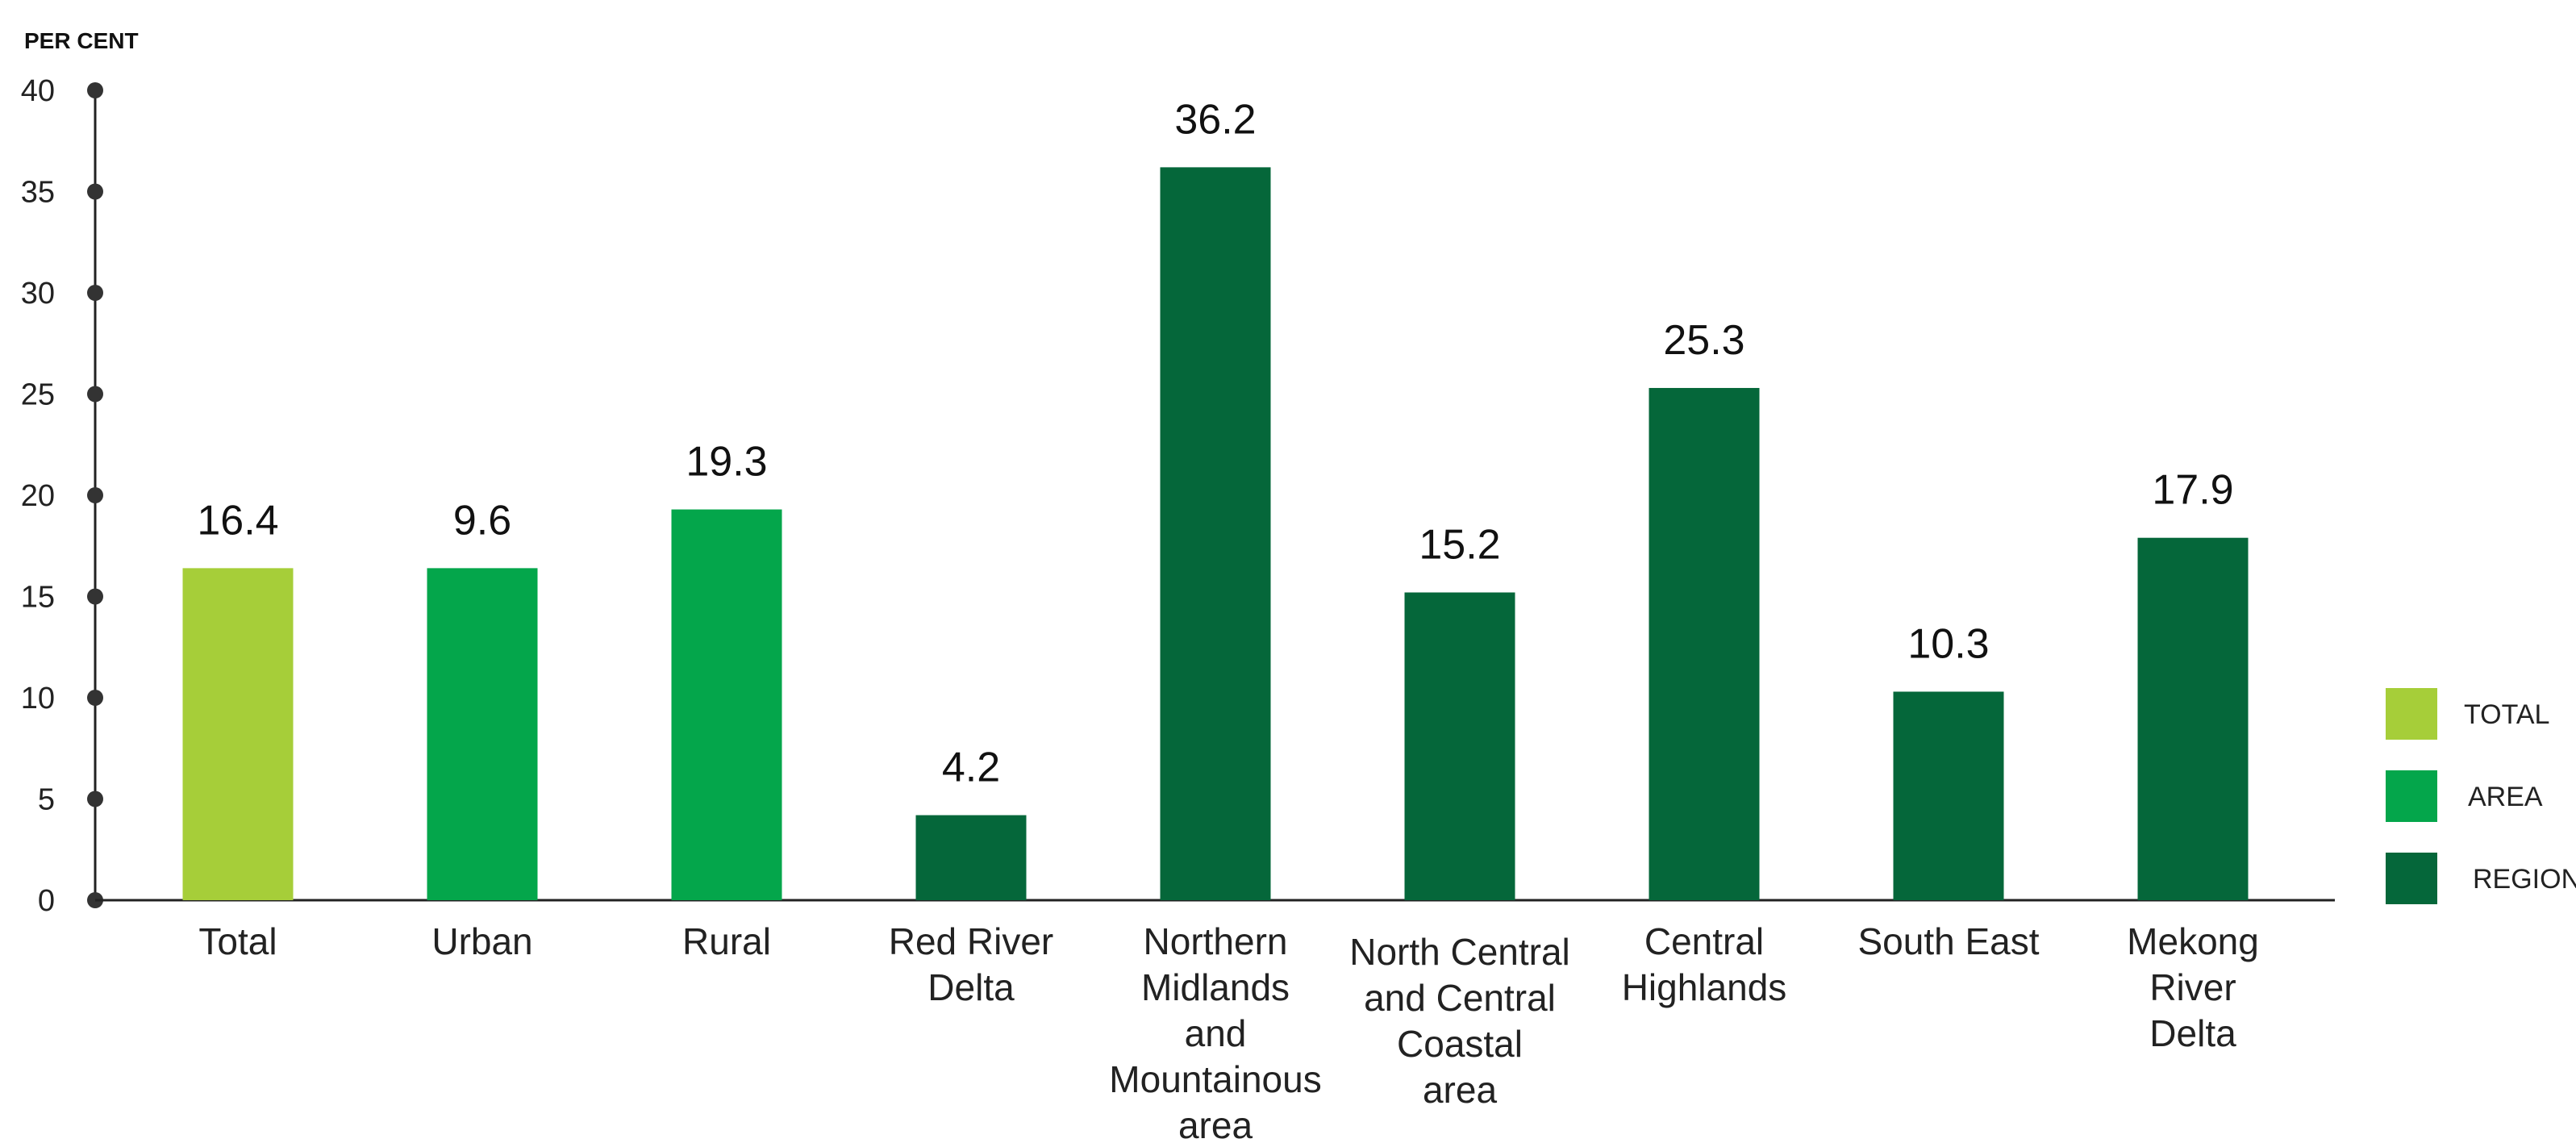  I want to click on y-tick-label: 20, so click(38, 496).